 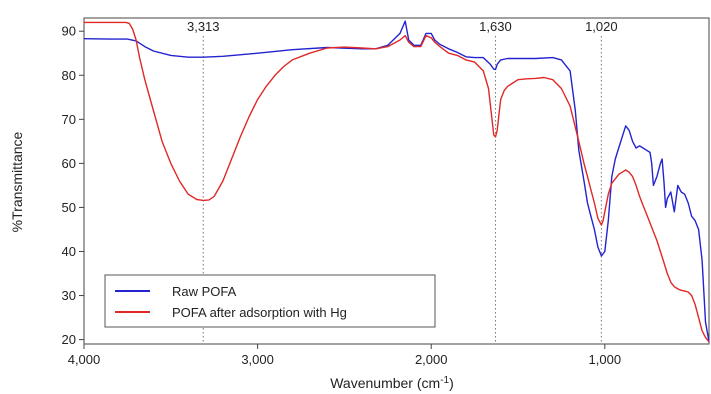 What do you see at coordinates (69, 119) in the screenshot?
I see `y-tick-label: 70` at bounding box center [69, 119].